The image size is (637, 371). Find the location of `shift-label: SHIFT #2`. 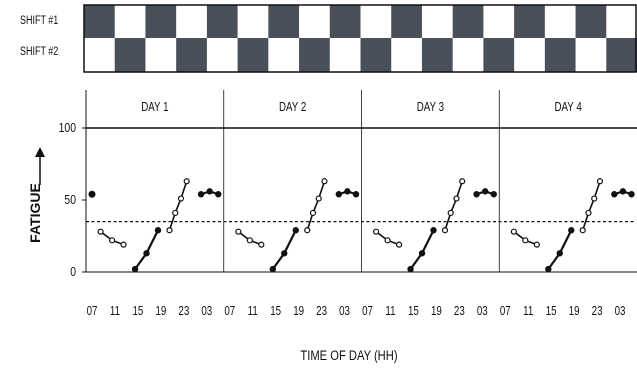

shift-label: SHIFT #2 is located at coordinates (39, 52).